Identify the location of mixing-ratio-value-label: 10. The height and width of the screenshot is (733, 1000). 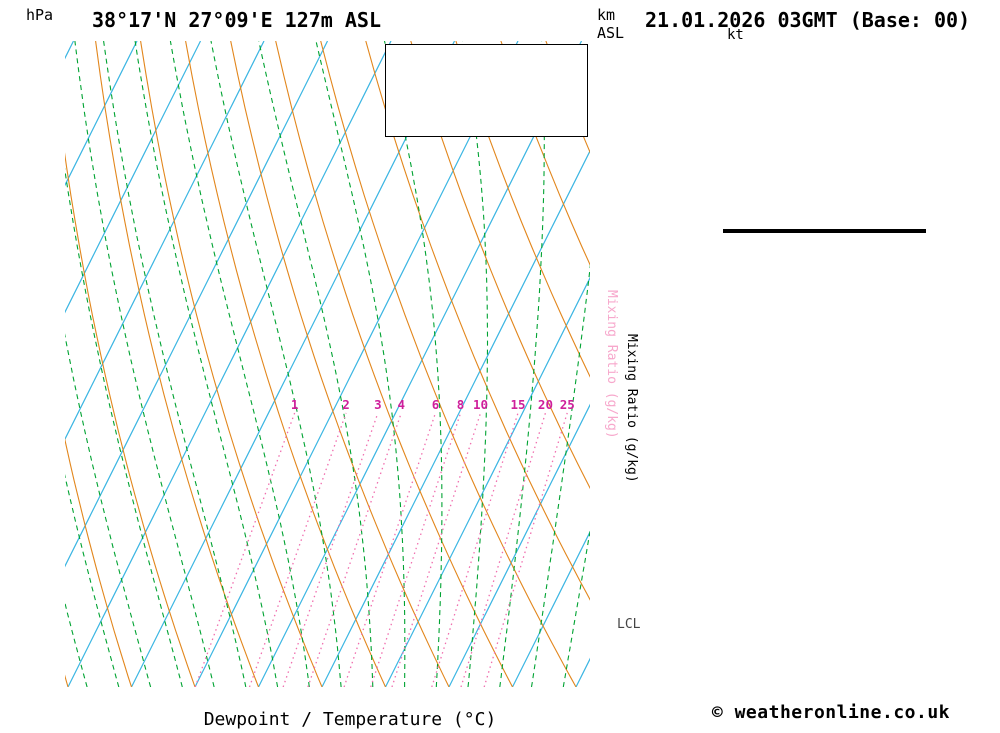
(481, 404).